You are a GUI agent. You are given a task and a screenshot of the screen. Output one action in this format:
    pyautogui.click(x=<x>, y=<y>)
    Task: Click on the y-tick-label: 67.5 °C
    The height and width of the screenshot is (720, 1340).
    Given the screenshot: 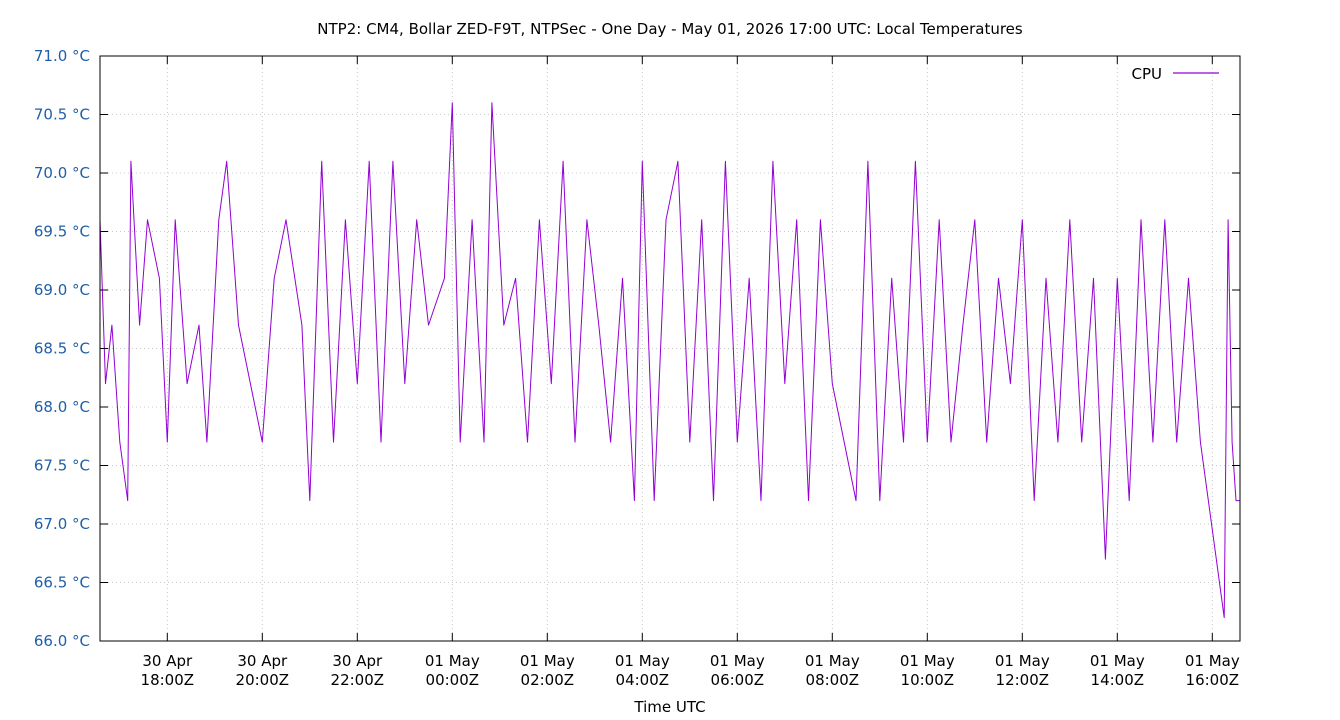 What is the action you would take?
    pyautogui.click(x=62, y=466)
    